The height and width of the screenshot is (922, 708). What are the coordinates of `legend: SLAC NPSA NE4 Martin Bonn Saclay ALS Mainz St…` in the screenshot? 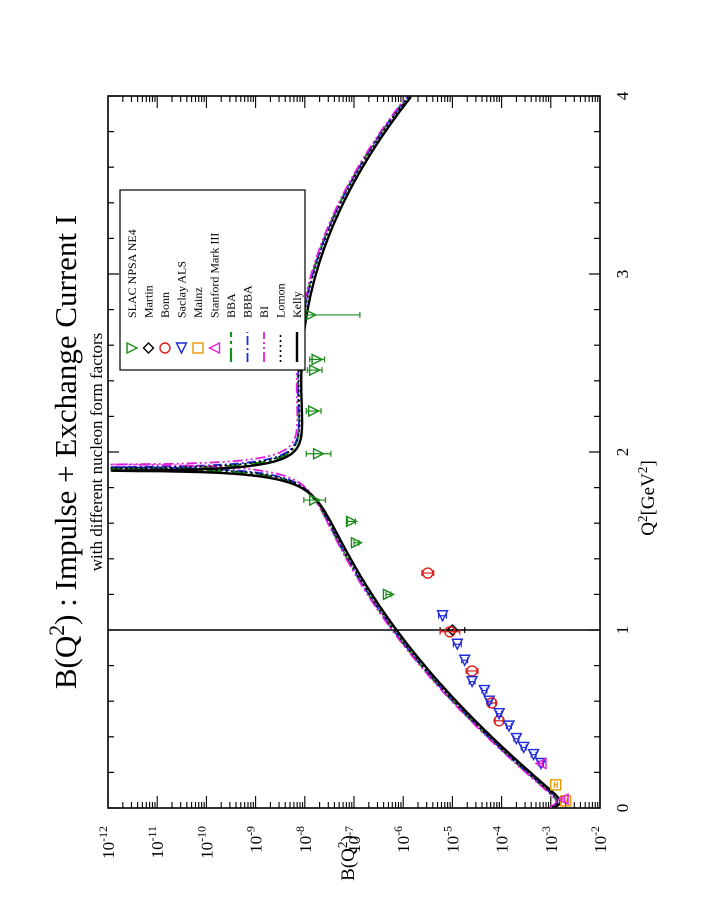 It's located at (212, 280).